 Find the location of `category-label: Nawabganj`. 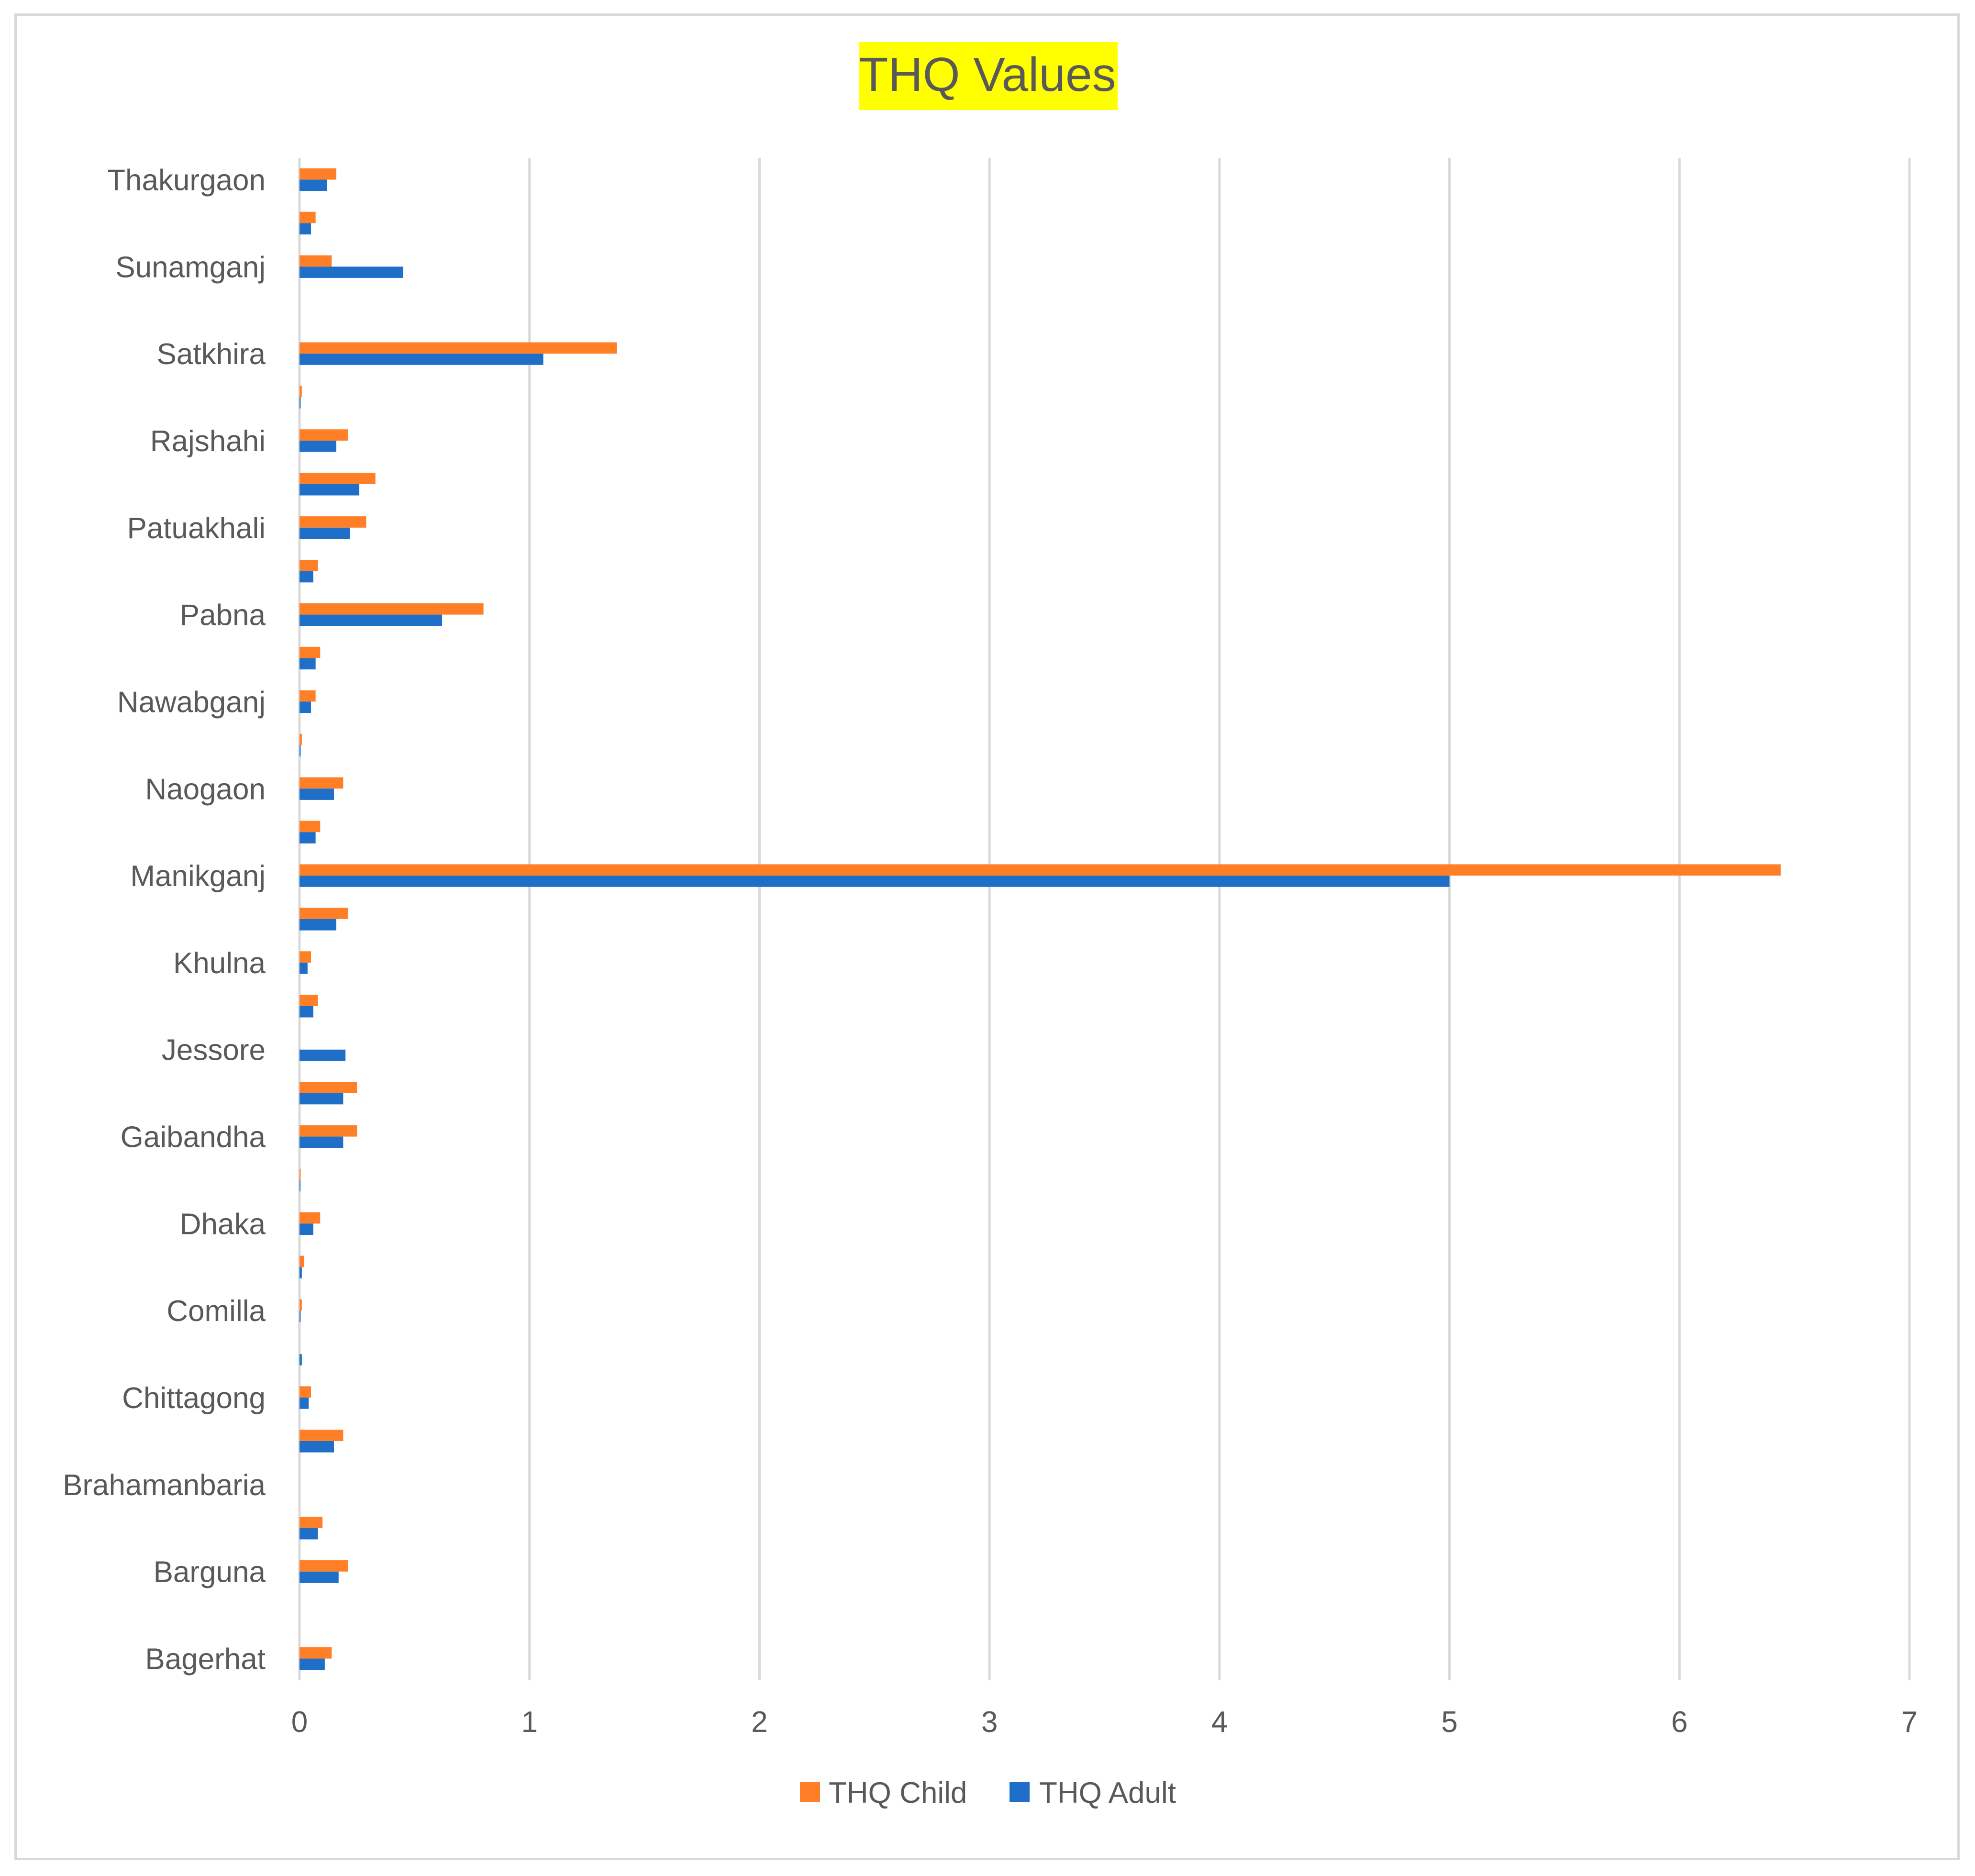

category-label: Nawabganj is located at coordinates (192, 702).